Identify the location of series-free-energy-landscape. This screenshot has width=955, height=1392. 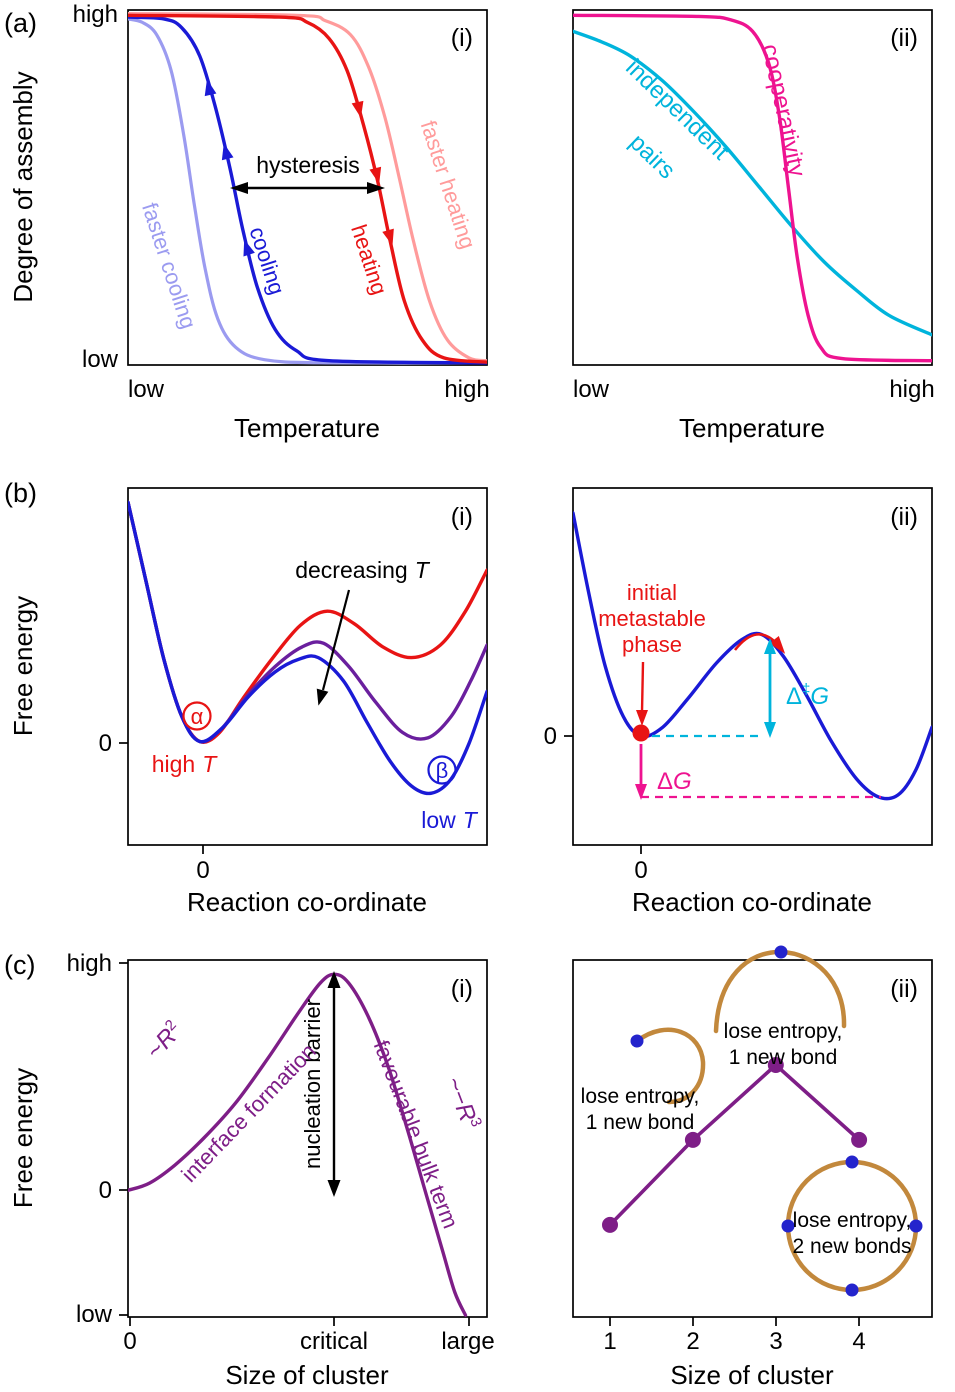
(752, 656).